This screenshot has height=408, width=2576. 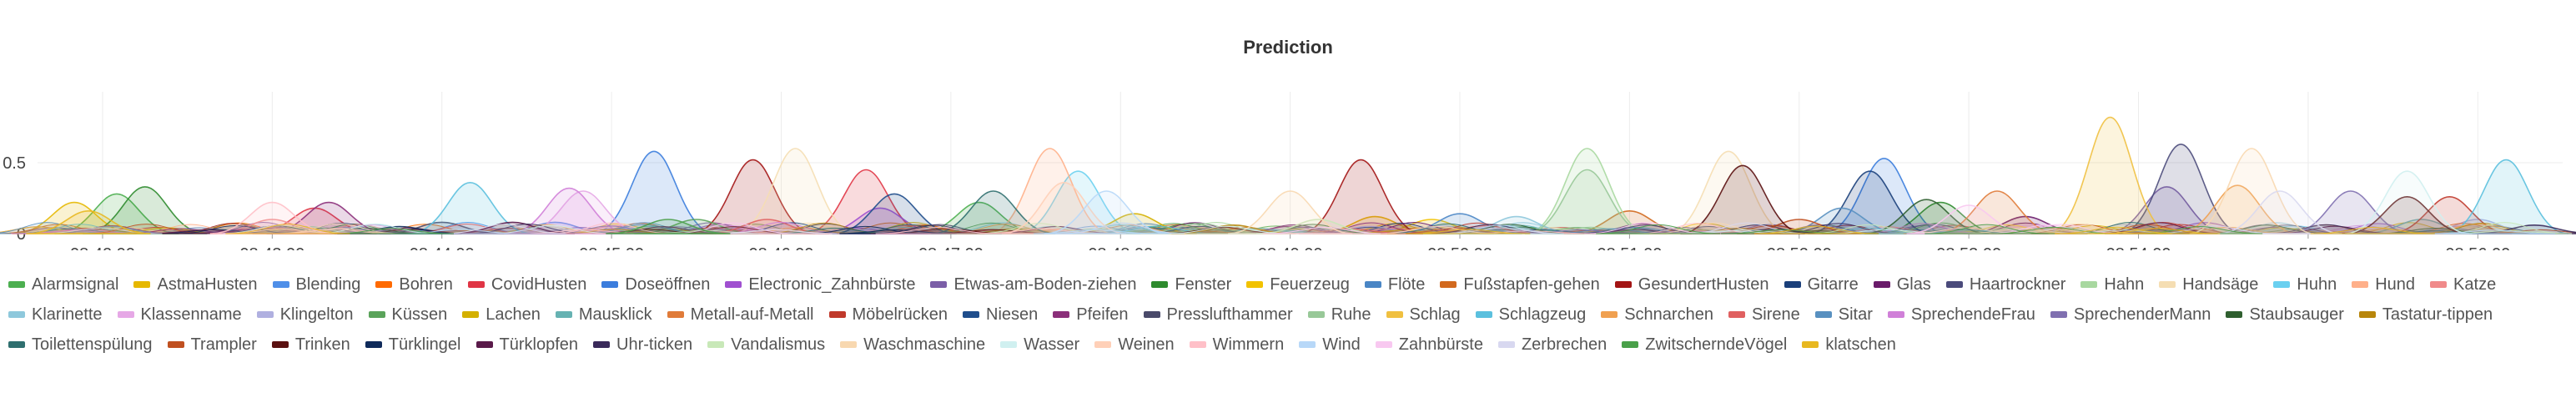 I want to click on x-tick-label: 08:45:00, so click(x=611, y=247).